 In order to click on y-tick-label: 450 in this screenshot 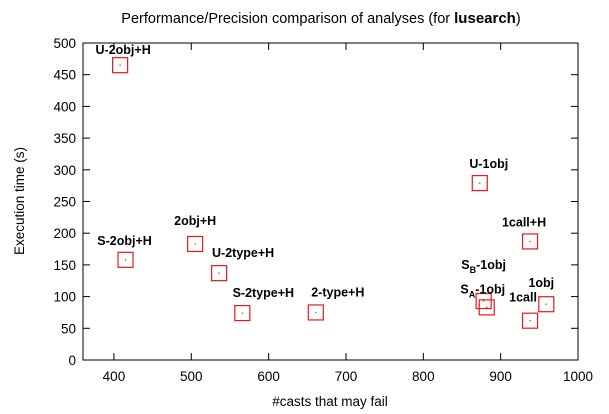, I will do `click(64, 75)`.